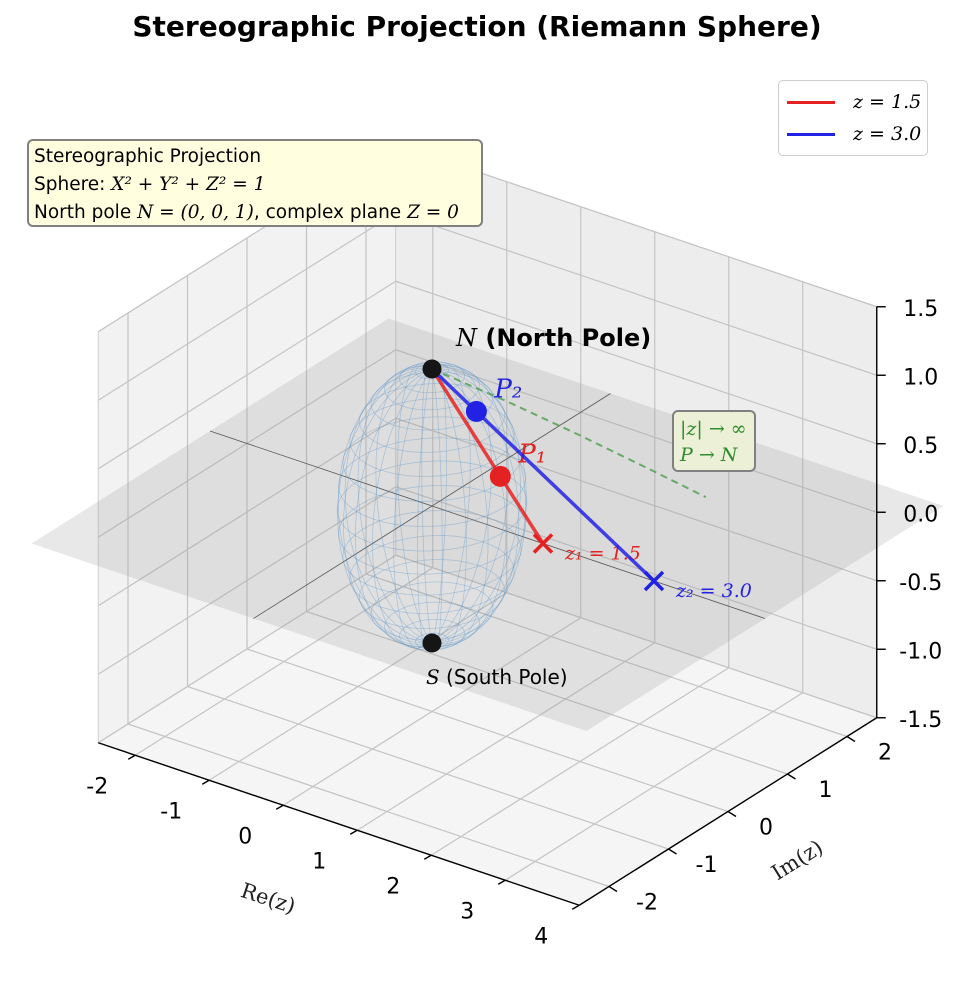  Describe the element at coordinates (707, 865) in the screenshot. I see `y-tick-label-1: -1` at that location.